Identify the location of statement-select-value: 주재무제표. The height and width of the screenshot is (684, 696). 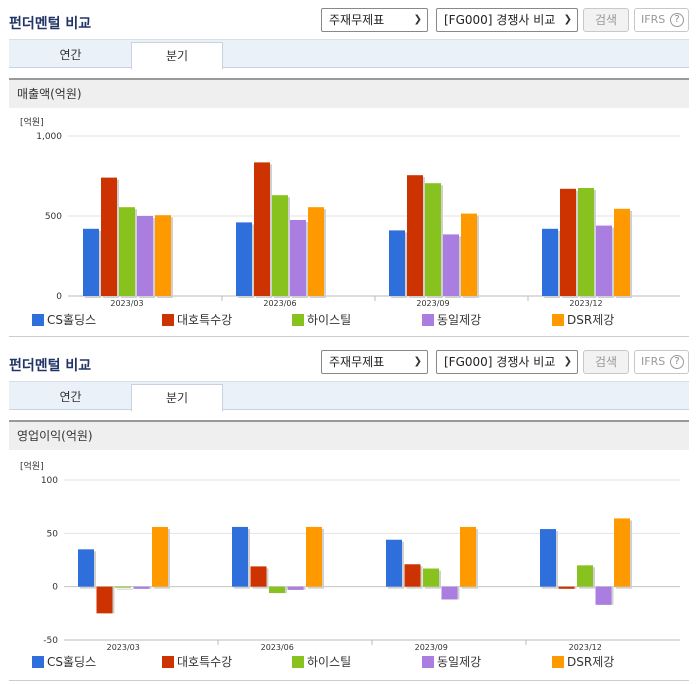
(357, 362).